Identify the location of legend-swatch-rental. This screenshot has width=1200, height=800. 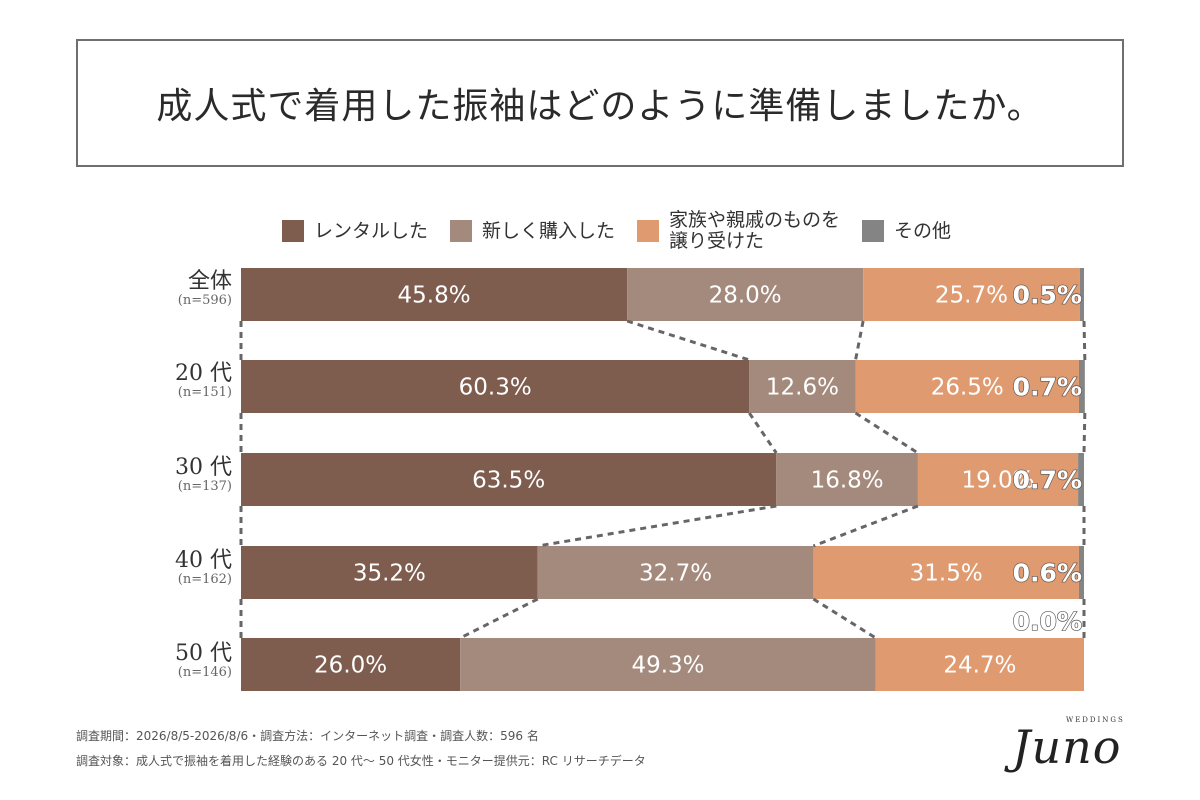
(293, 231).